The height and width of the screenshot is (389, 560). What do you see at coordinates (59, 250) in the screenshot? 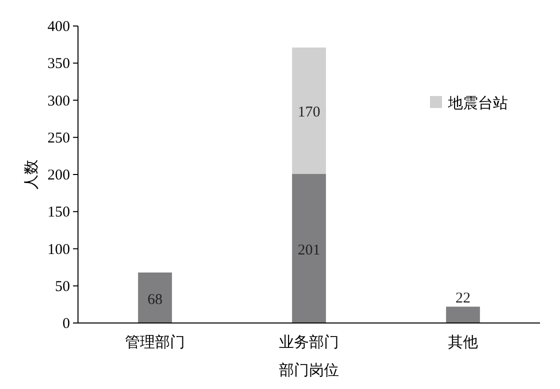
I see `y-tick-label: 100` at bounding box center [59, 250].